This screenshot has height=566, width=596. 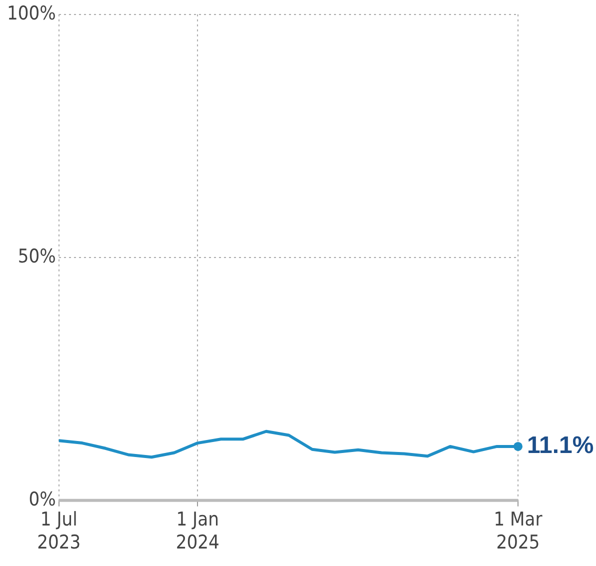 What do you see at coordinates (198, 531) in the screenshot?
I see `x-tick-label: 1 Jan 2024` at bounding box center [198, 531].